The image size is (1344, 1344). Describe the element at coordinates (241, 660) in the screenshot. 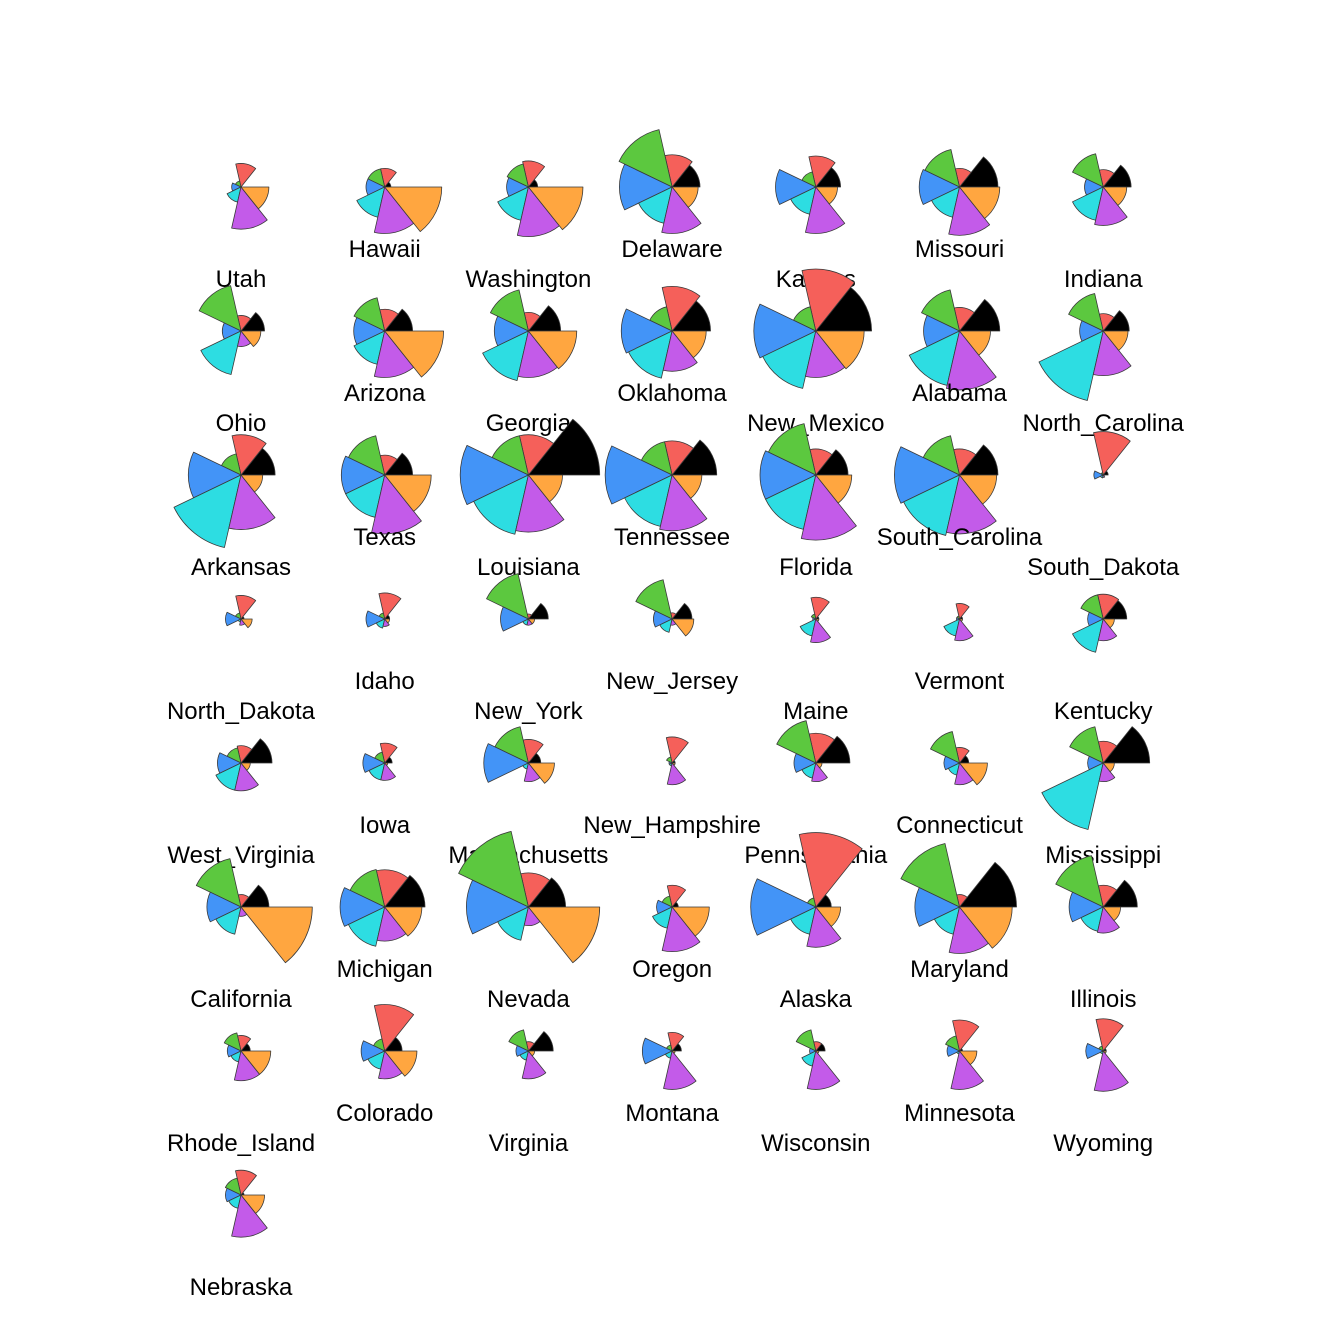

I see `star-north-dakota: North_Dakota` at that location.